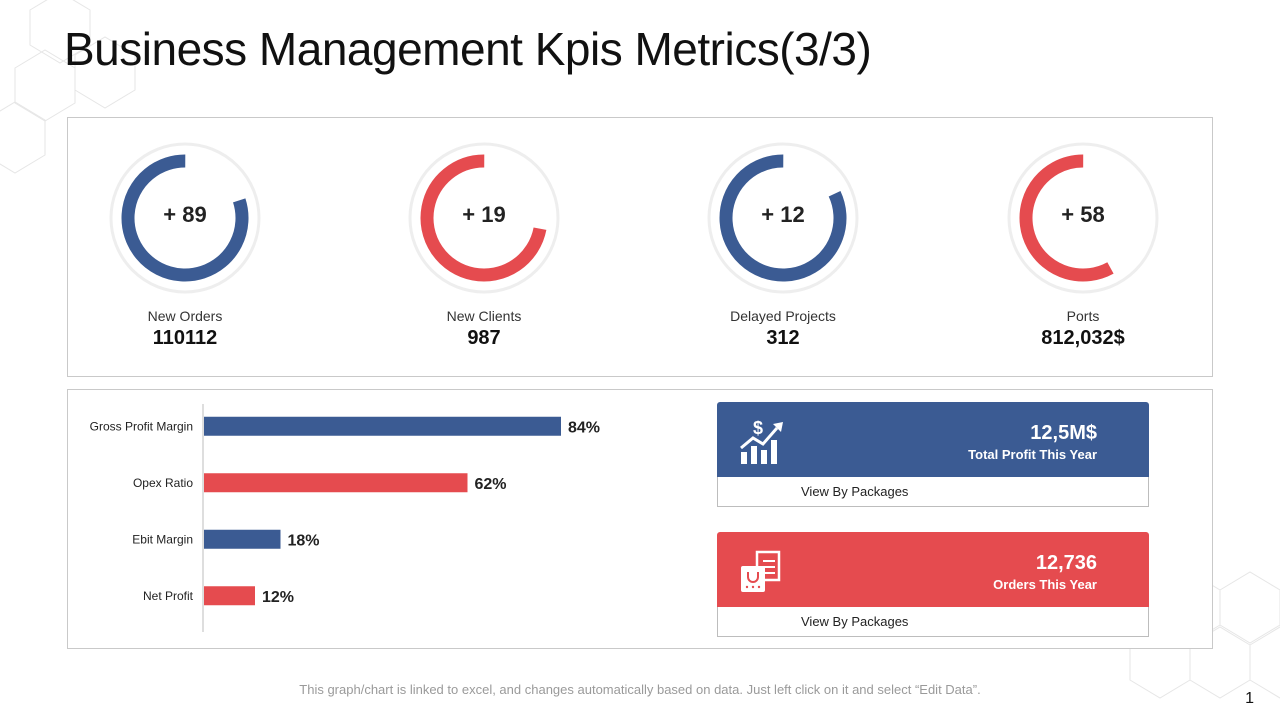  What do you see at coordinates (1032, 454) in the screenshot?
I see `card-caption: Total Profit This Year` at bounding box center [1032, 454].